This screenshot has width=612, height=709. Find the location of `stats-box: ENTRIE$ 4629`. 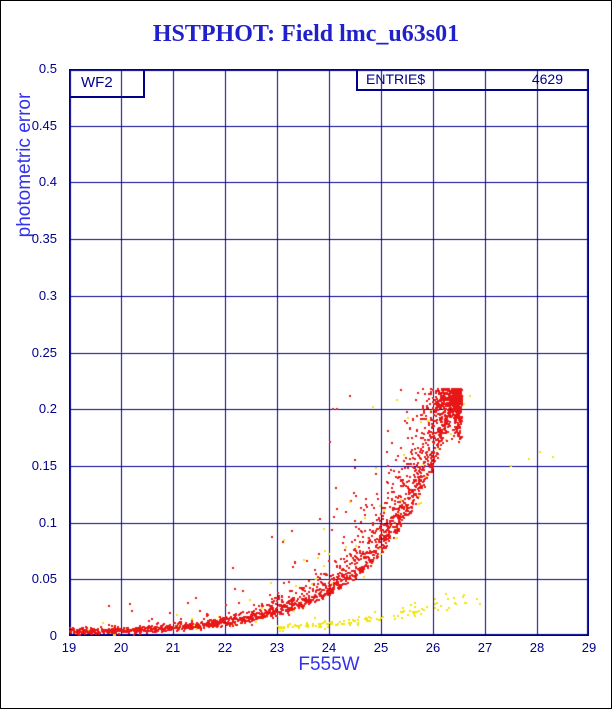

stats-box: ENTRIE$ 4629 is located at coordinates (472, 80).